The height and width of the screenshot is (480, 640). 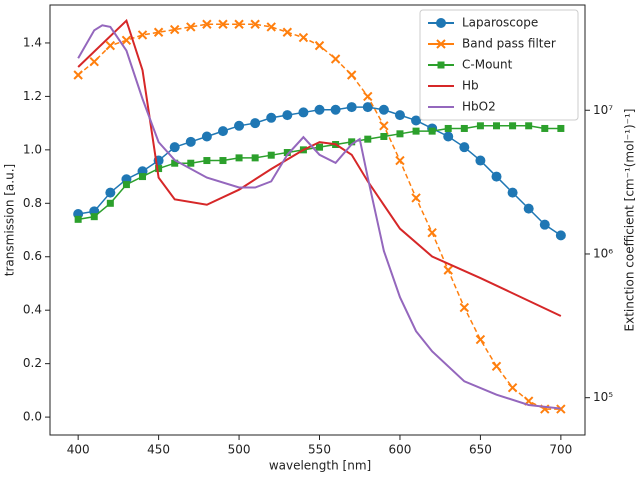 I want to click on legend-label: Laparoscope, so click(x=500, y=23).